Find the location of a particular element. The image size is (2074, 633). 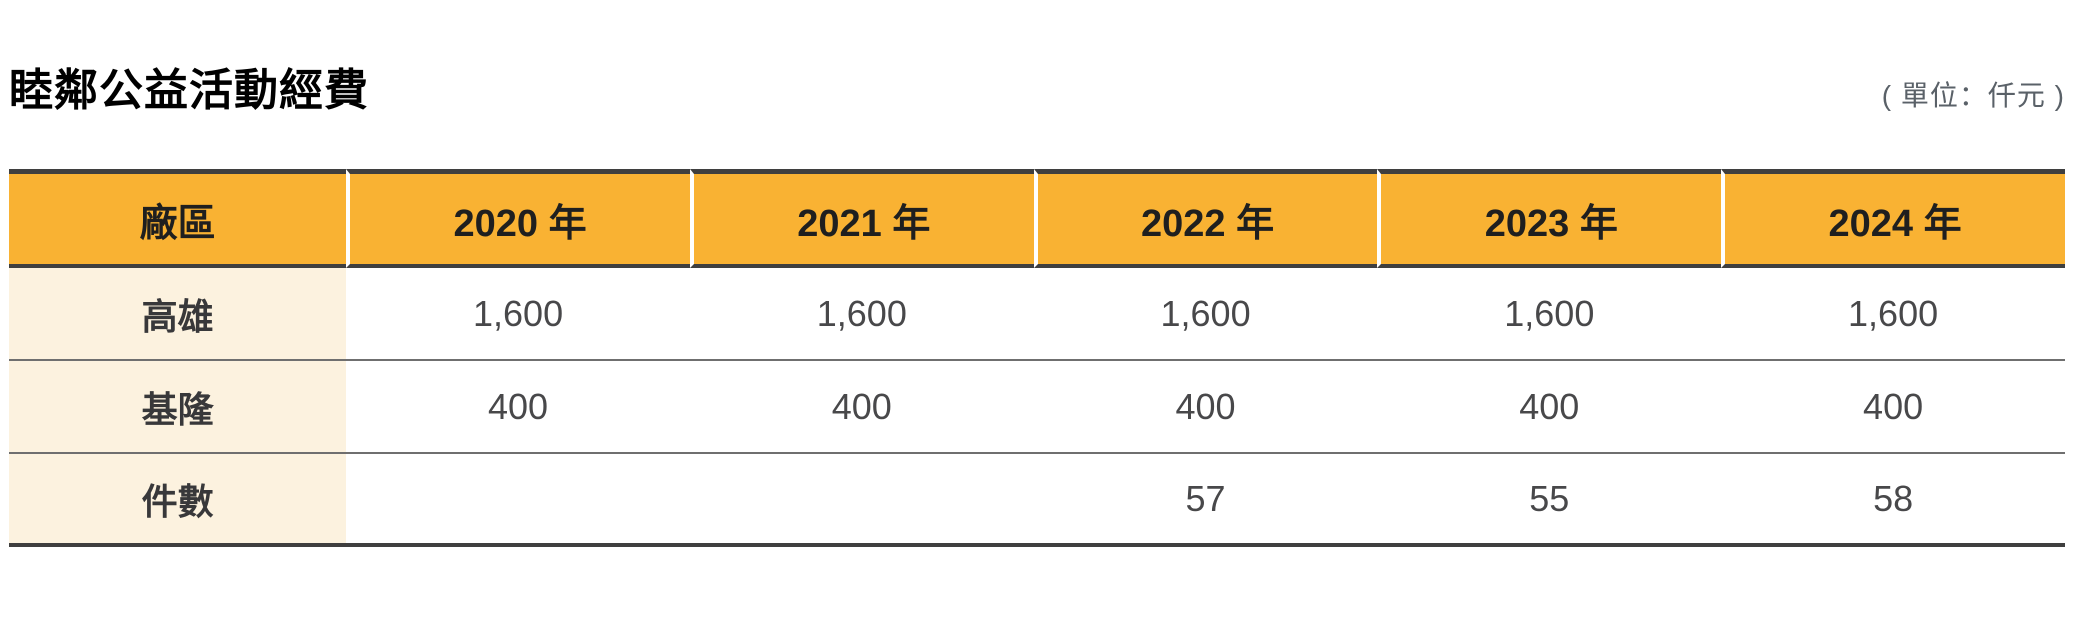

table-row-keelung: 基隆 400 400 400 400 400 is located at coordinates (1037, 407).